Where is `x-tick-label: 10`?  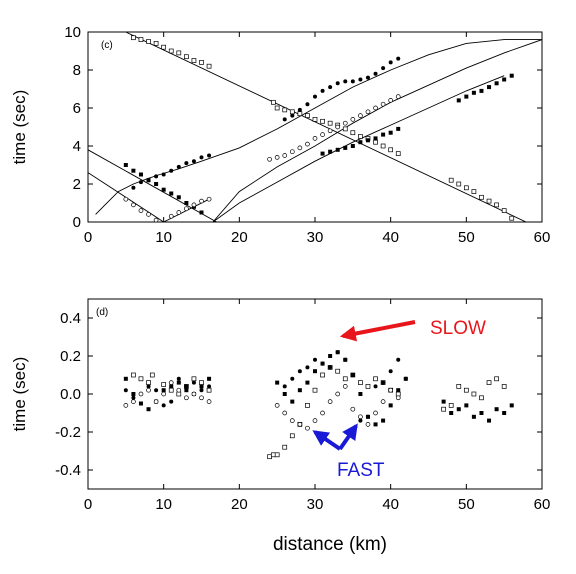 x-tick-label: 10 is located at coordinates (163, 237).